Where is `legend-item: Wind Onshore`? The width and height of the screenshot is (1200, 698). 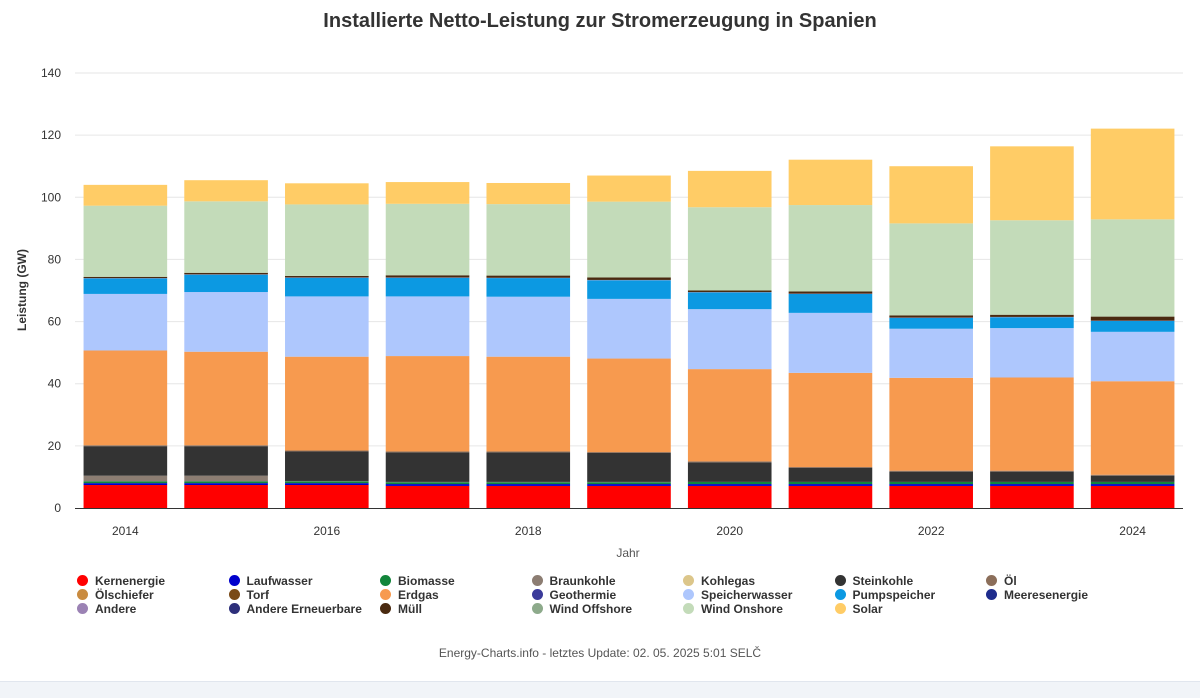
legend-item: Wind Onshore is located at coordinates (733, 609).